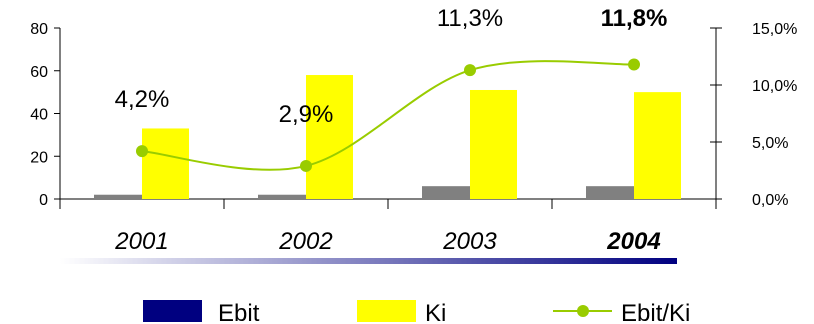  What do you see at coordinates (774, 86) in the screenshot?
I see `right-tick-label: 10,0%` at bounding box center [774, 86].